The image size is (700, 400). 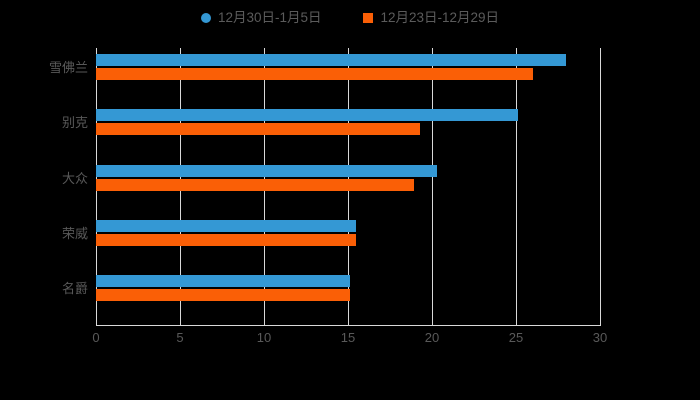 What do you see at coordinates (264, 337) in the screenshot?
I see `x-axis-tick-10: 10` at bounding box center [264, 337].